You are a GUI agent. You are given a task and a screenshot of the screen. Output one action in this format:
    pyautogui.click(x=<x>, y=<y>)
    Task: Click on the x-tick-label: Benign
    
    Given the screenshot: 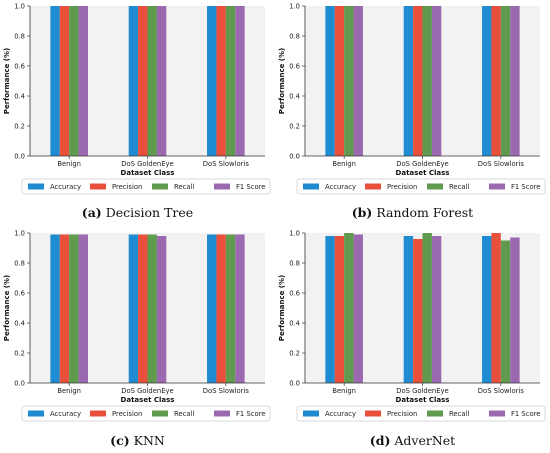 What is the action you would take?
    pyautogui.click(x=344, y=391)
    